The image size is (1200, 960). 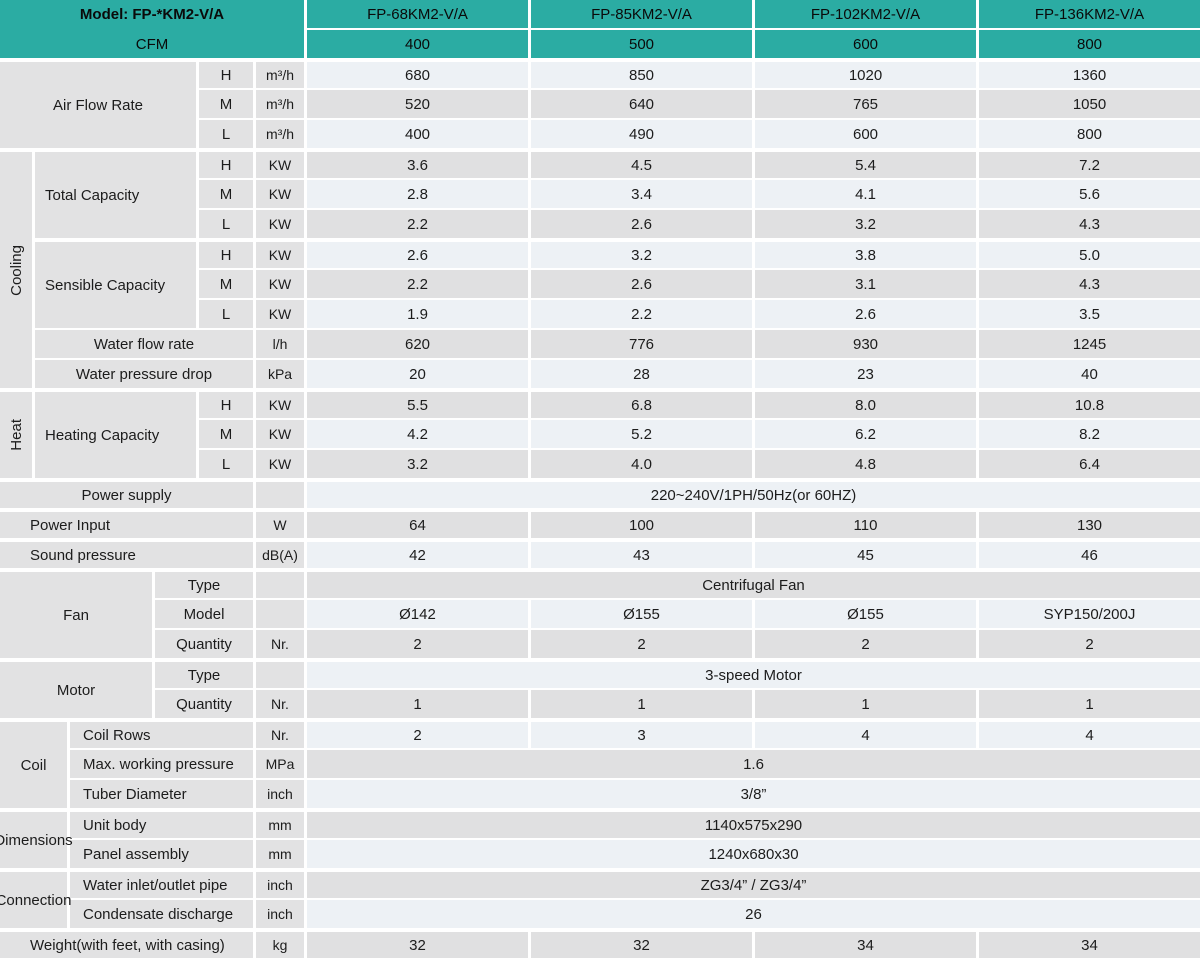 What do you see at coordinates (417, 14) in the screenshot?
I see `column-header: FP-68KM2-V/A` at bounding box center [417, 14].